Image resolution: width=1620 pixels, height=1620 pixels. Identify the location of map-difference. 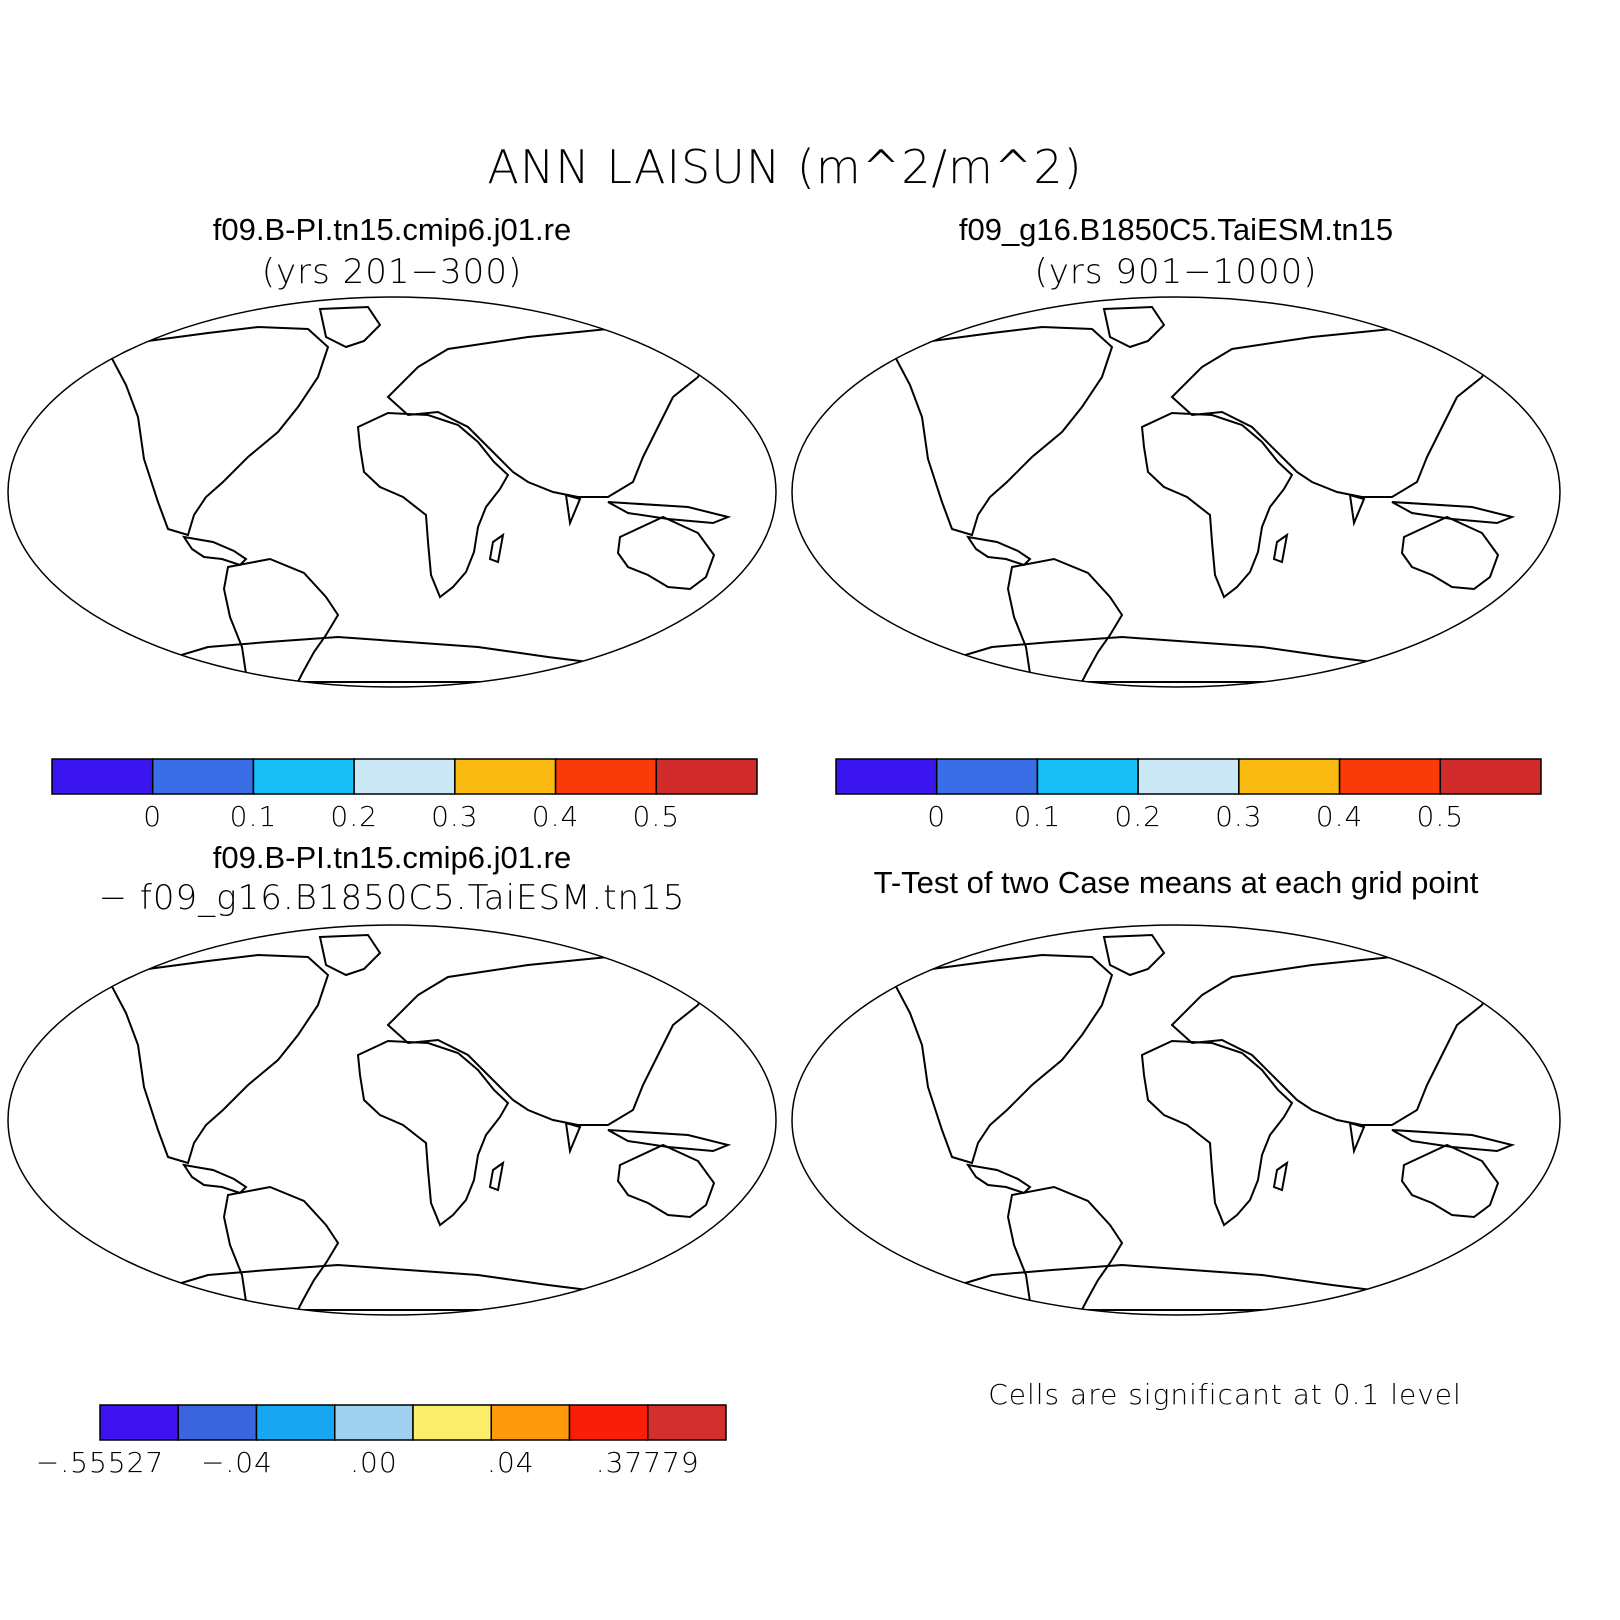
(418, 1124).